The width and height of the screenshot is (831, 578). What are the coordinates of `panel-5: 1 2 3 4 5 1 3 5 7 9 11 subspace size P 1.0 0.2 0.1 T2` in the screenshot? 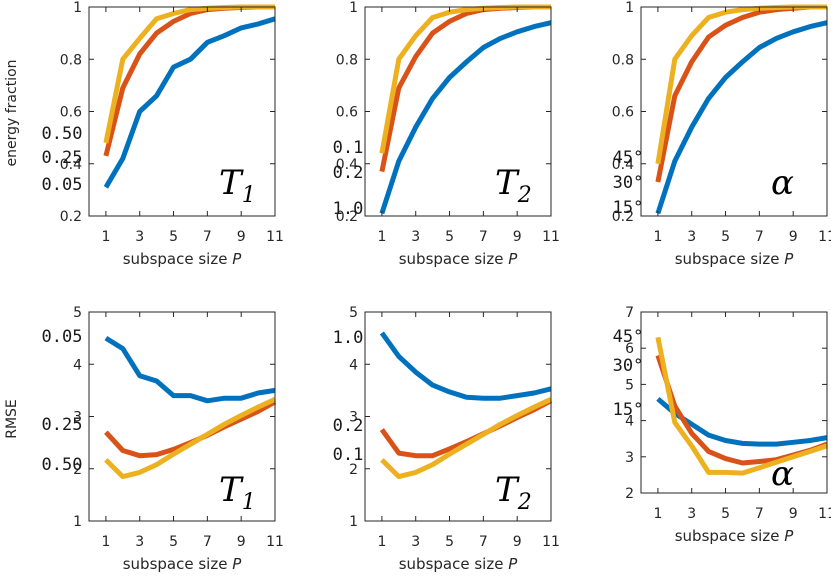 It's located at (446, 439).